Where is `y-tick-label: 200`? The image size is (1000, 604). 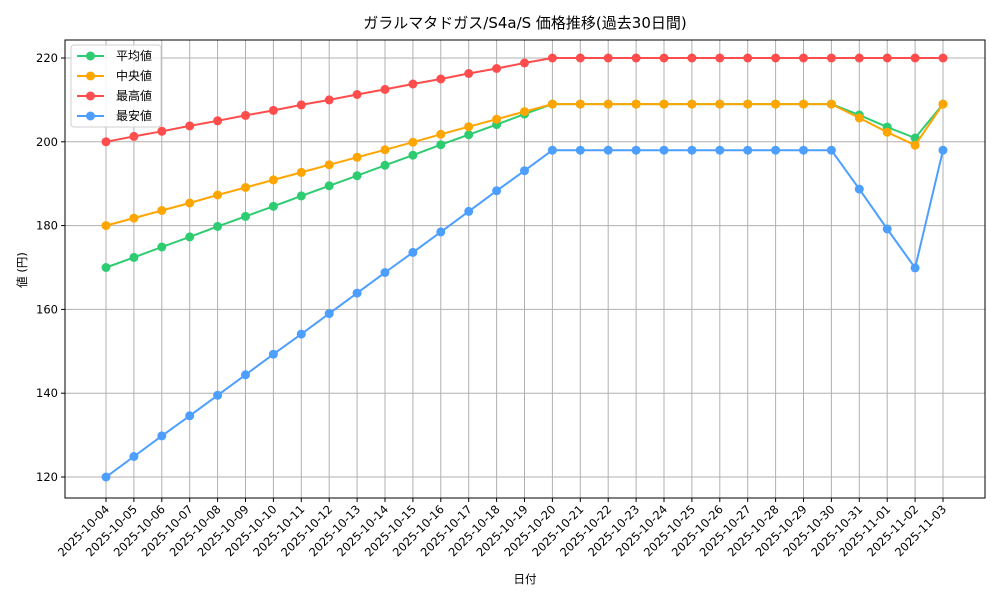 y-tick-label: 200 is located at coordinates (47, 142).